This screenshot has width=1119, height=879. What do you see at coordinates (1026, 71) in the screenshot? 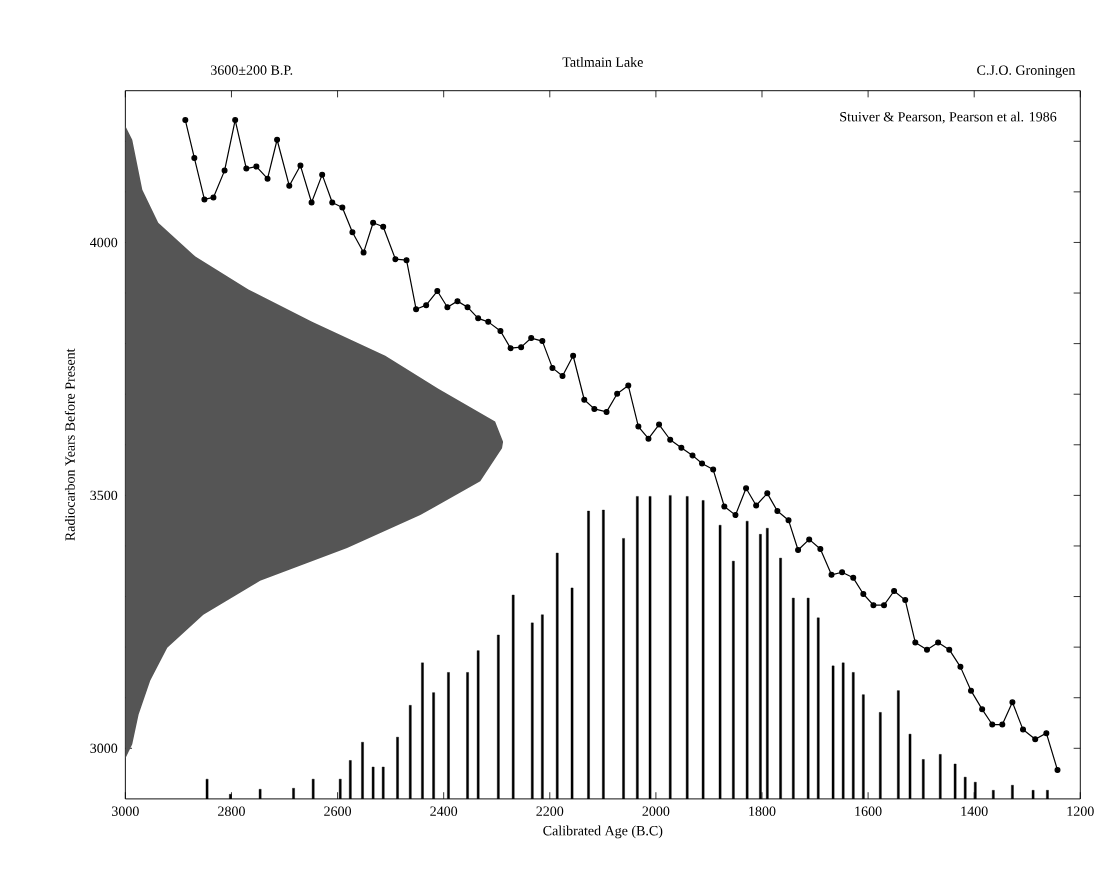
I see `text: C.J.O. Groningen` at bounding box center [1026, 71].